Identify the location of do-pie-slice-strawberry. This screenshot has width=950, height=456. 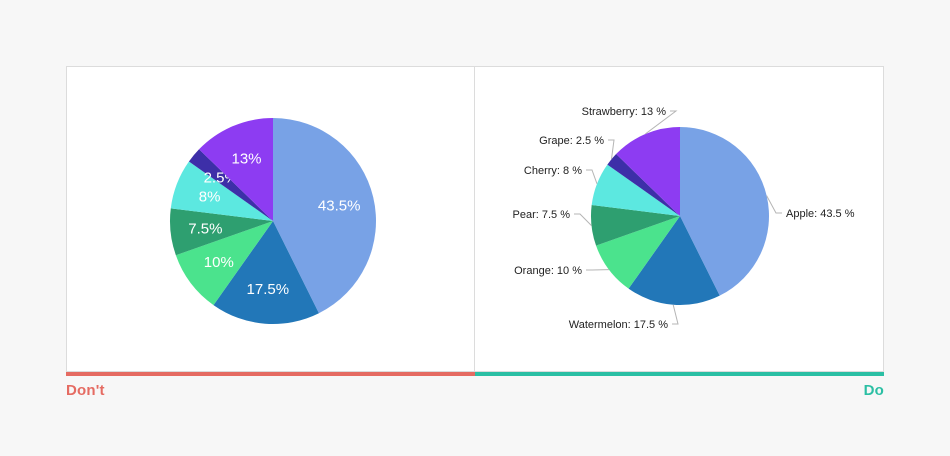
(648, 171).